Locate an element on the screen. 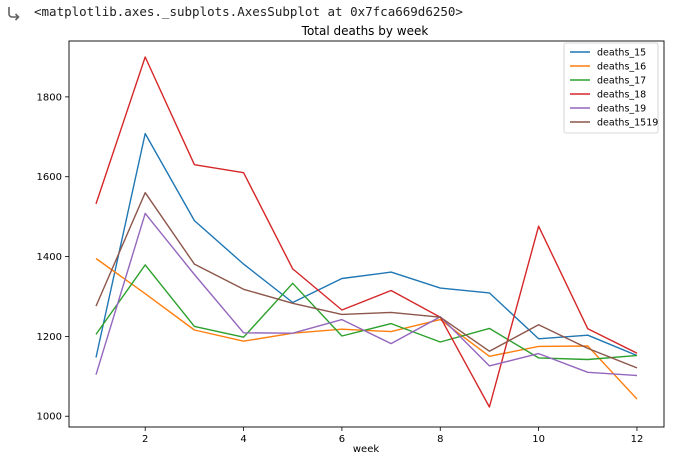 The width and height of the screenshot is (680, 461). legend-label-deaths_15: deaths_15 is located at coordinates (621, 53).